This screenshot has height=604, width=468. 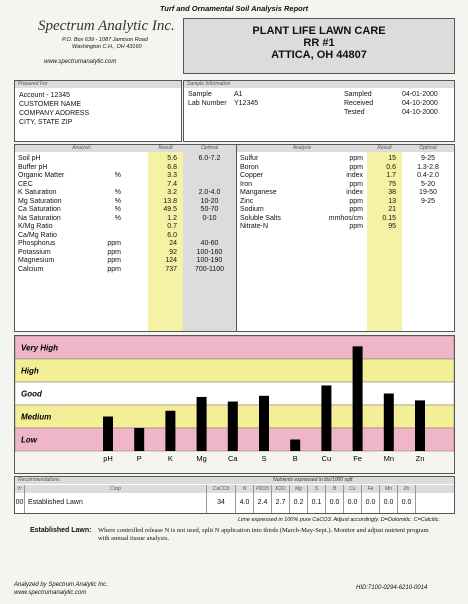 I want to click on lab-number-label: Lab Number, so click(x=207, y=103).